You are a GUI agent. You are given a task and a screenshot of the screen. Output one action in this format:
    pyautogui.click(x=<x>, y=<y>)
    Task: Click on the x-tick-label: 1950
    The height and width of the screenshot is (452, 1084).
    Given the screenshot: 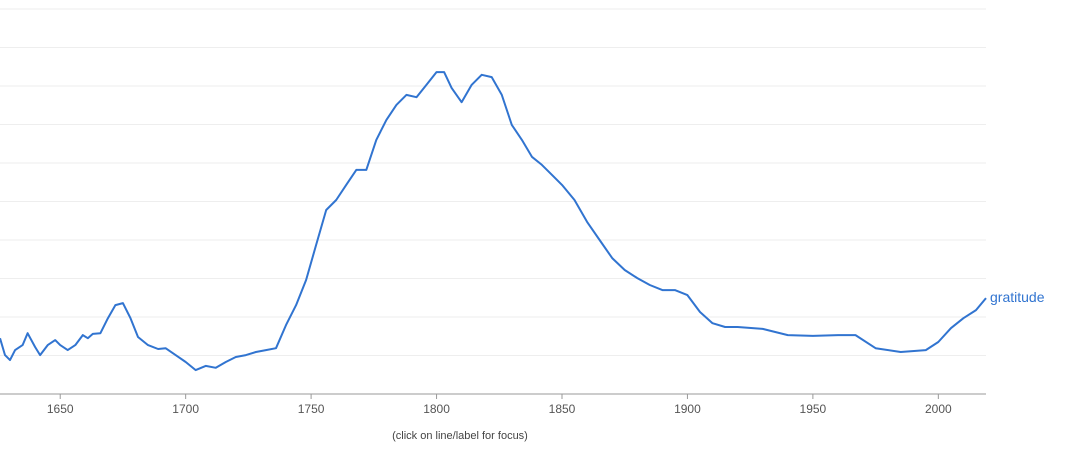 What is the action you would take?
    pyautogui.click(x=813, y=409)
    